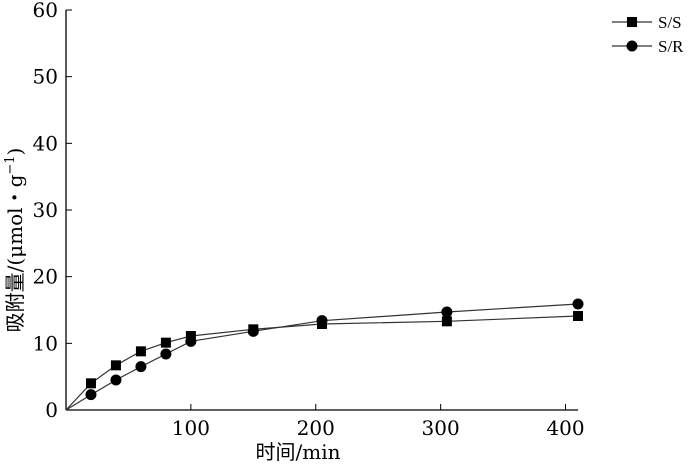  I want to click on y-tick-label: 20, so click(45, 277).